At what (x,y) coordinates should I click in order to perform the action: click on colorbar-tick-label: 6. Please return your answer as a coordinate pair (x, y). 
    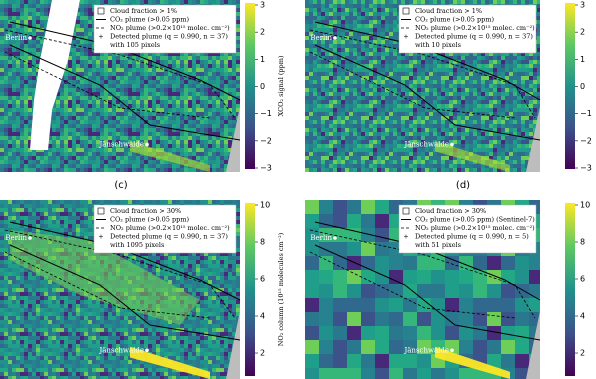
    Looking at the image, I should click on (582, 279).